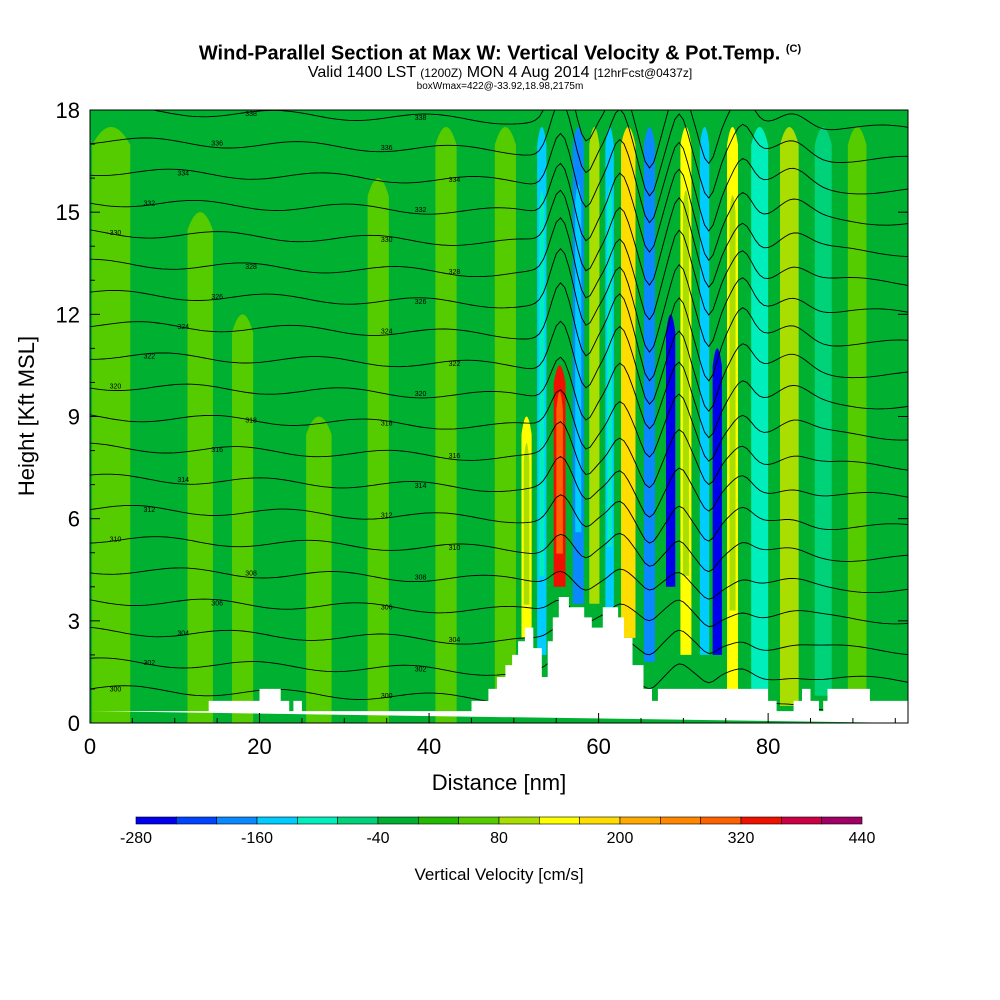 This screenshot has height=1000, width=1000. Describe the element at coordinates (387, 516) in the screenshot. I see `isentrope-label-312-1: 312` at that location.